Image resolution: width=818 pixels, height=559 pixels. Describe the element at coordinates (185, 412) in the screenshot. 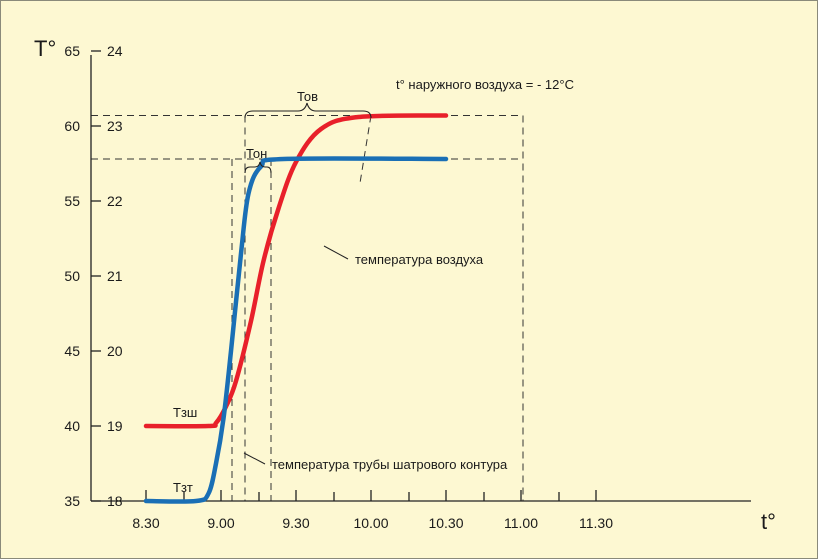

I see `label-tzsh: Тзш` at that location.